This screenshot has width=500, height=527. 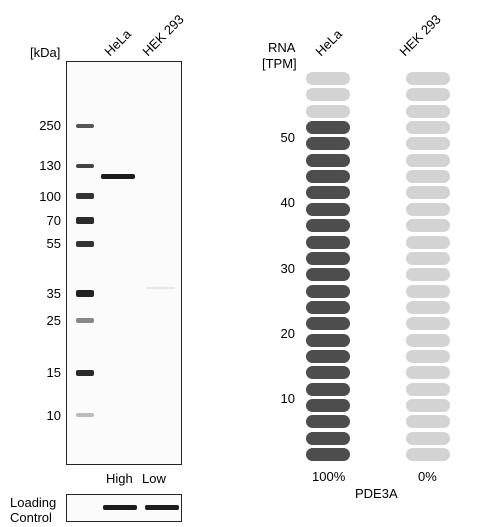 I want to click on marker-label-15: 15, so click(x=53, y=372).